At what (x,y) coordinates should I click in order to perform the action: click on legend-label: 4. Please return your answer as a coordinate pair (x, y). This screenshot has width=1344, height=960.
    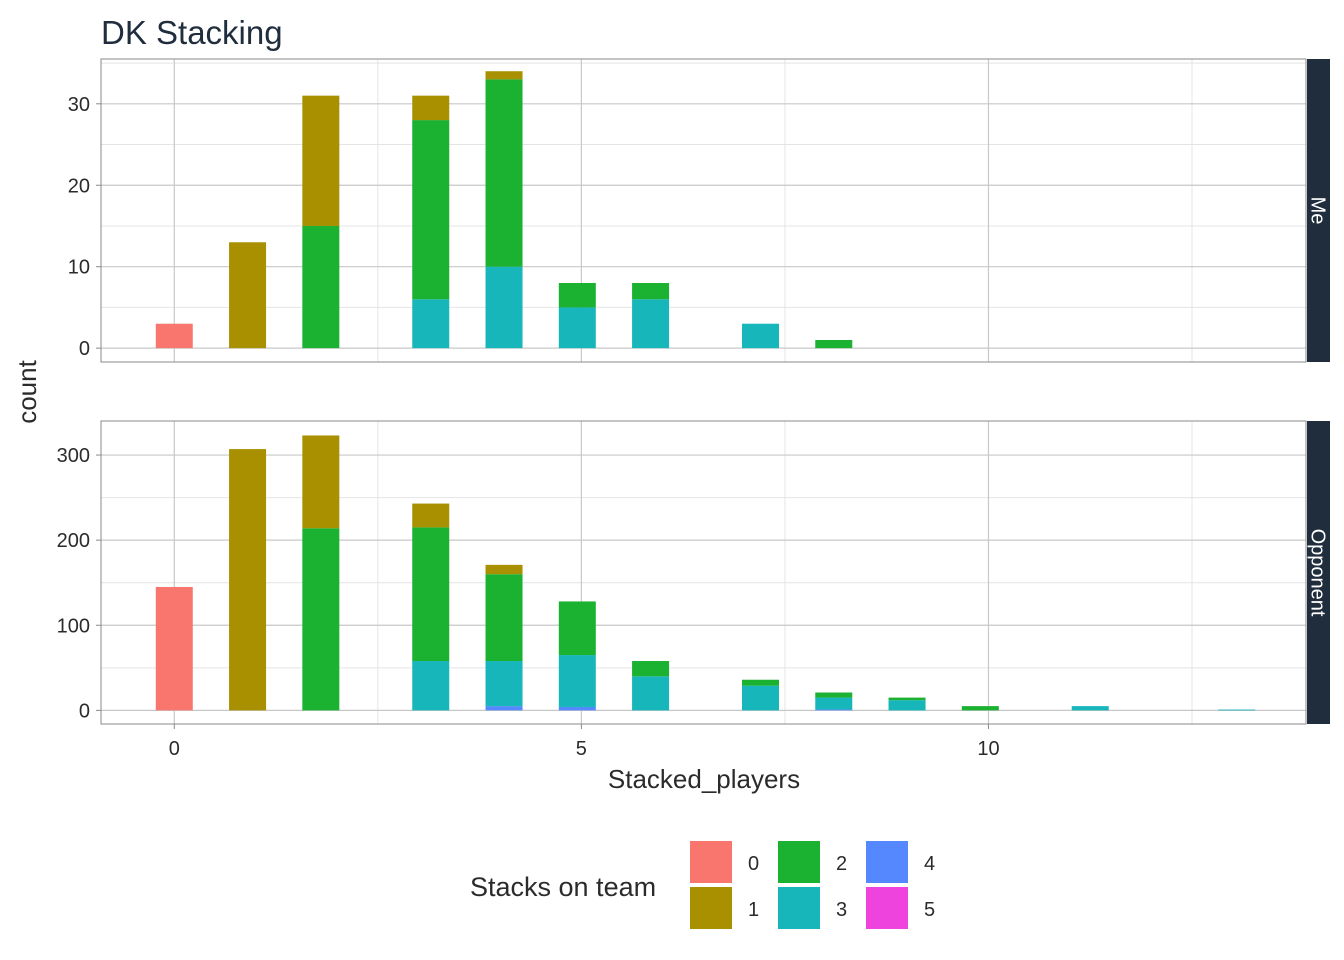
    Looking at the image, I should click on (929, 864).